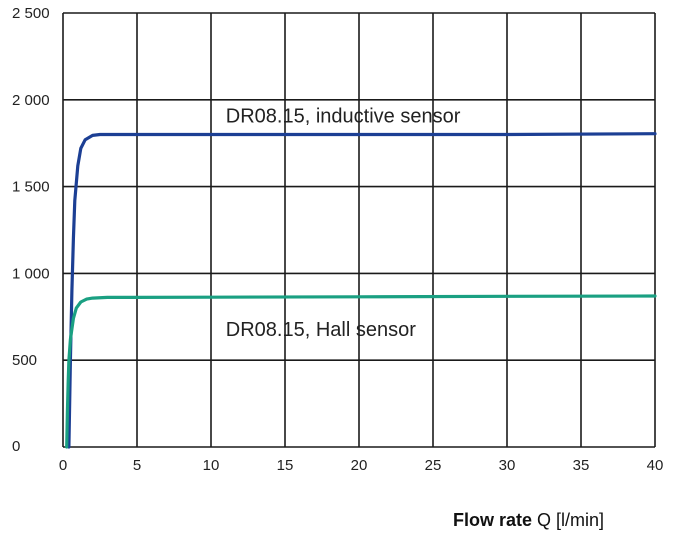 The height and width of the screenshot is (541, 682). Describe the element at coordinates (31, 187) in the screenshot. I see `y-tick-label-3: 1 500` at that location.